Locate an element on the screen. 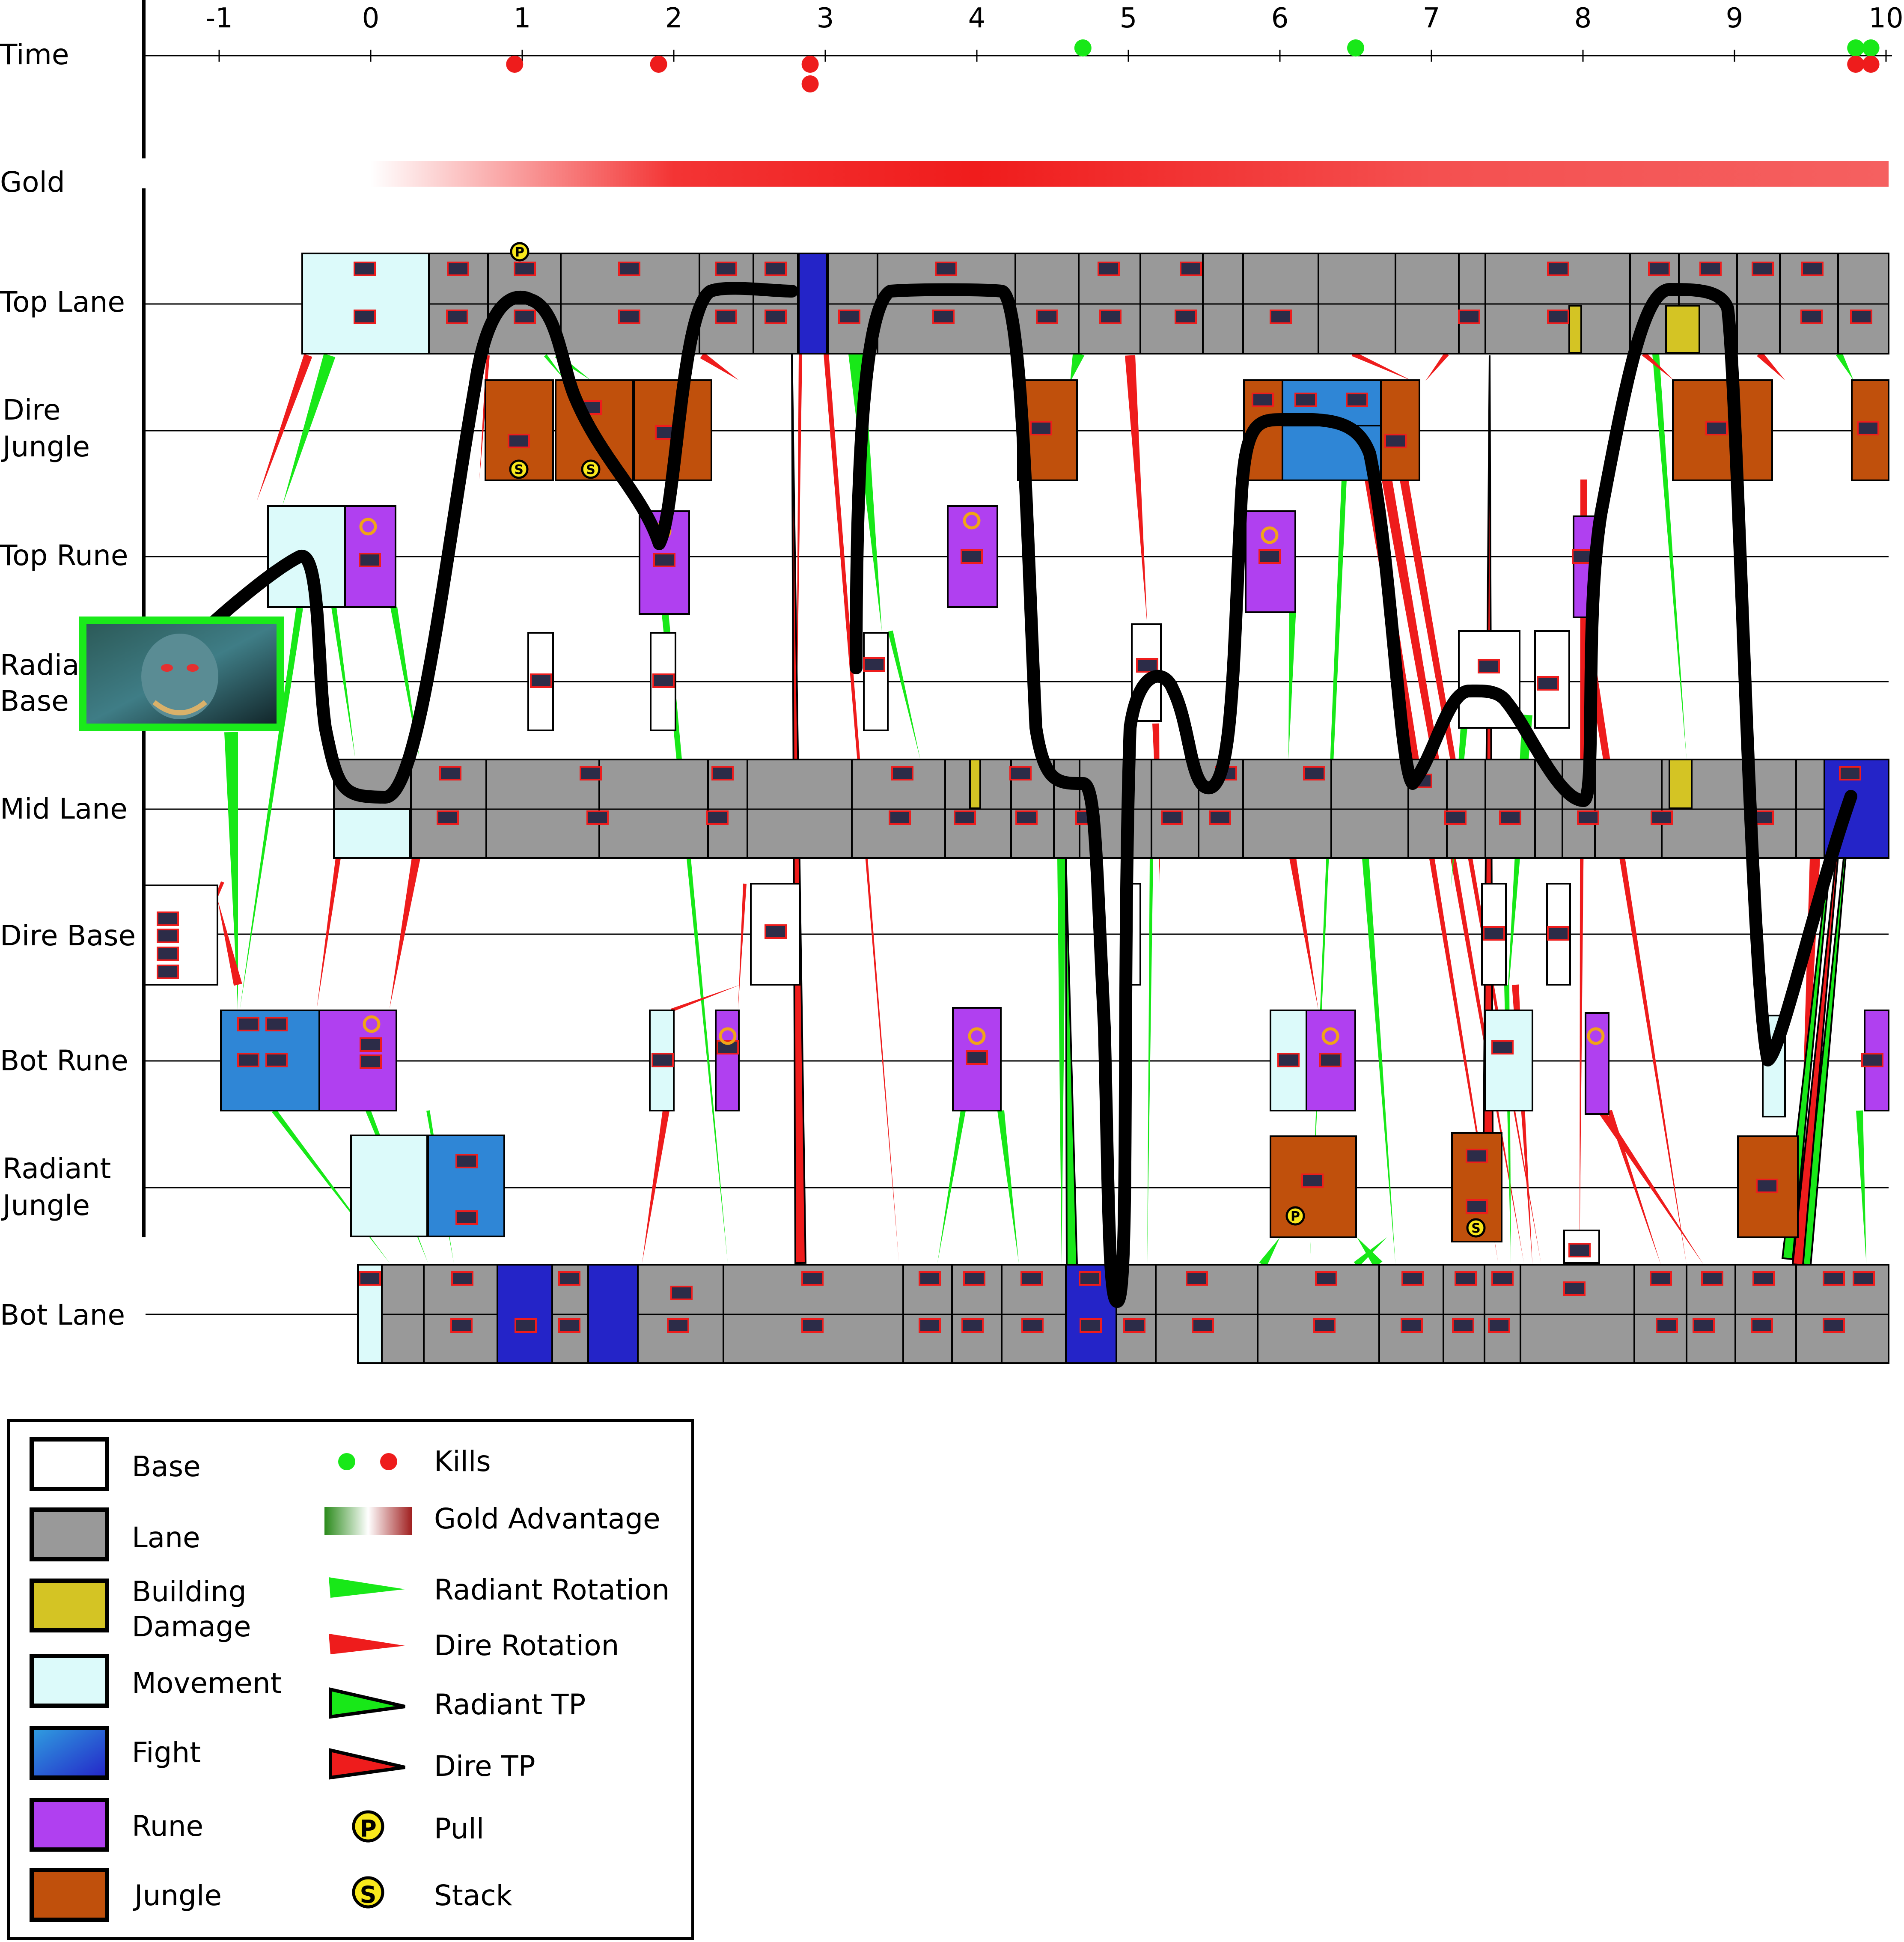 This screenshot has width=1904, height=1942. time-tick-label: 8 is located at coordinates (1583, 18).